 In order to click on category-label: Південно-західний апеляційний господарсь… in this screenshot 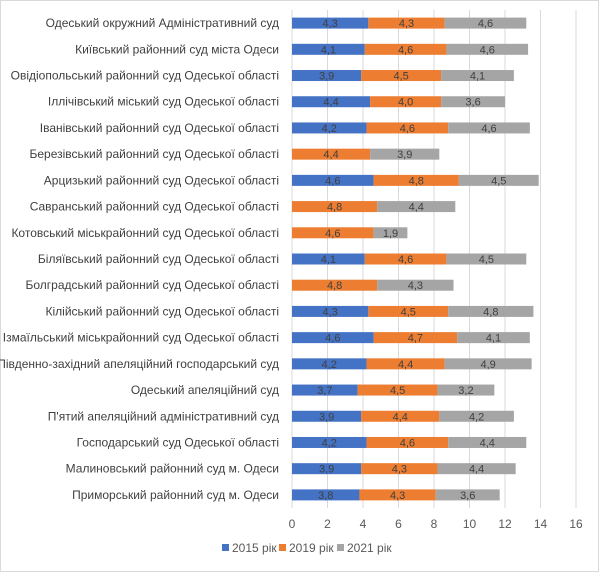, I will do `click(139, 364)`.